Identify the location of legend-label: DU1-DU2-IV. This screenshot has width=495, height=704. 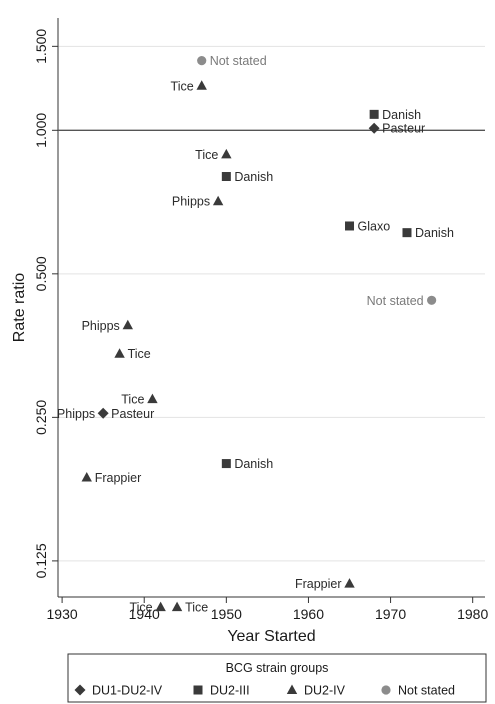
(127, 691).